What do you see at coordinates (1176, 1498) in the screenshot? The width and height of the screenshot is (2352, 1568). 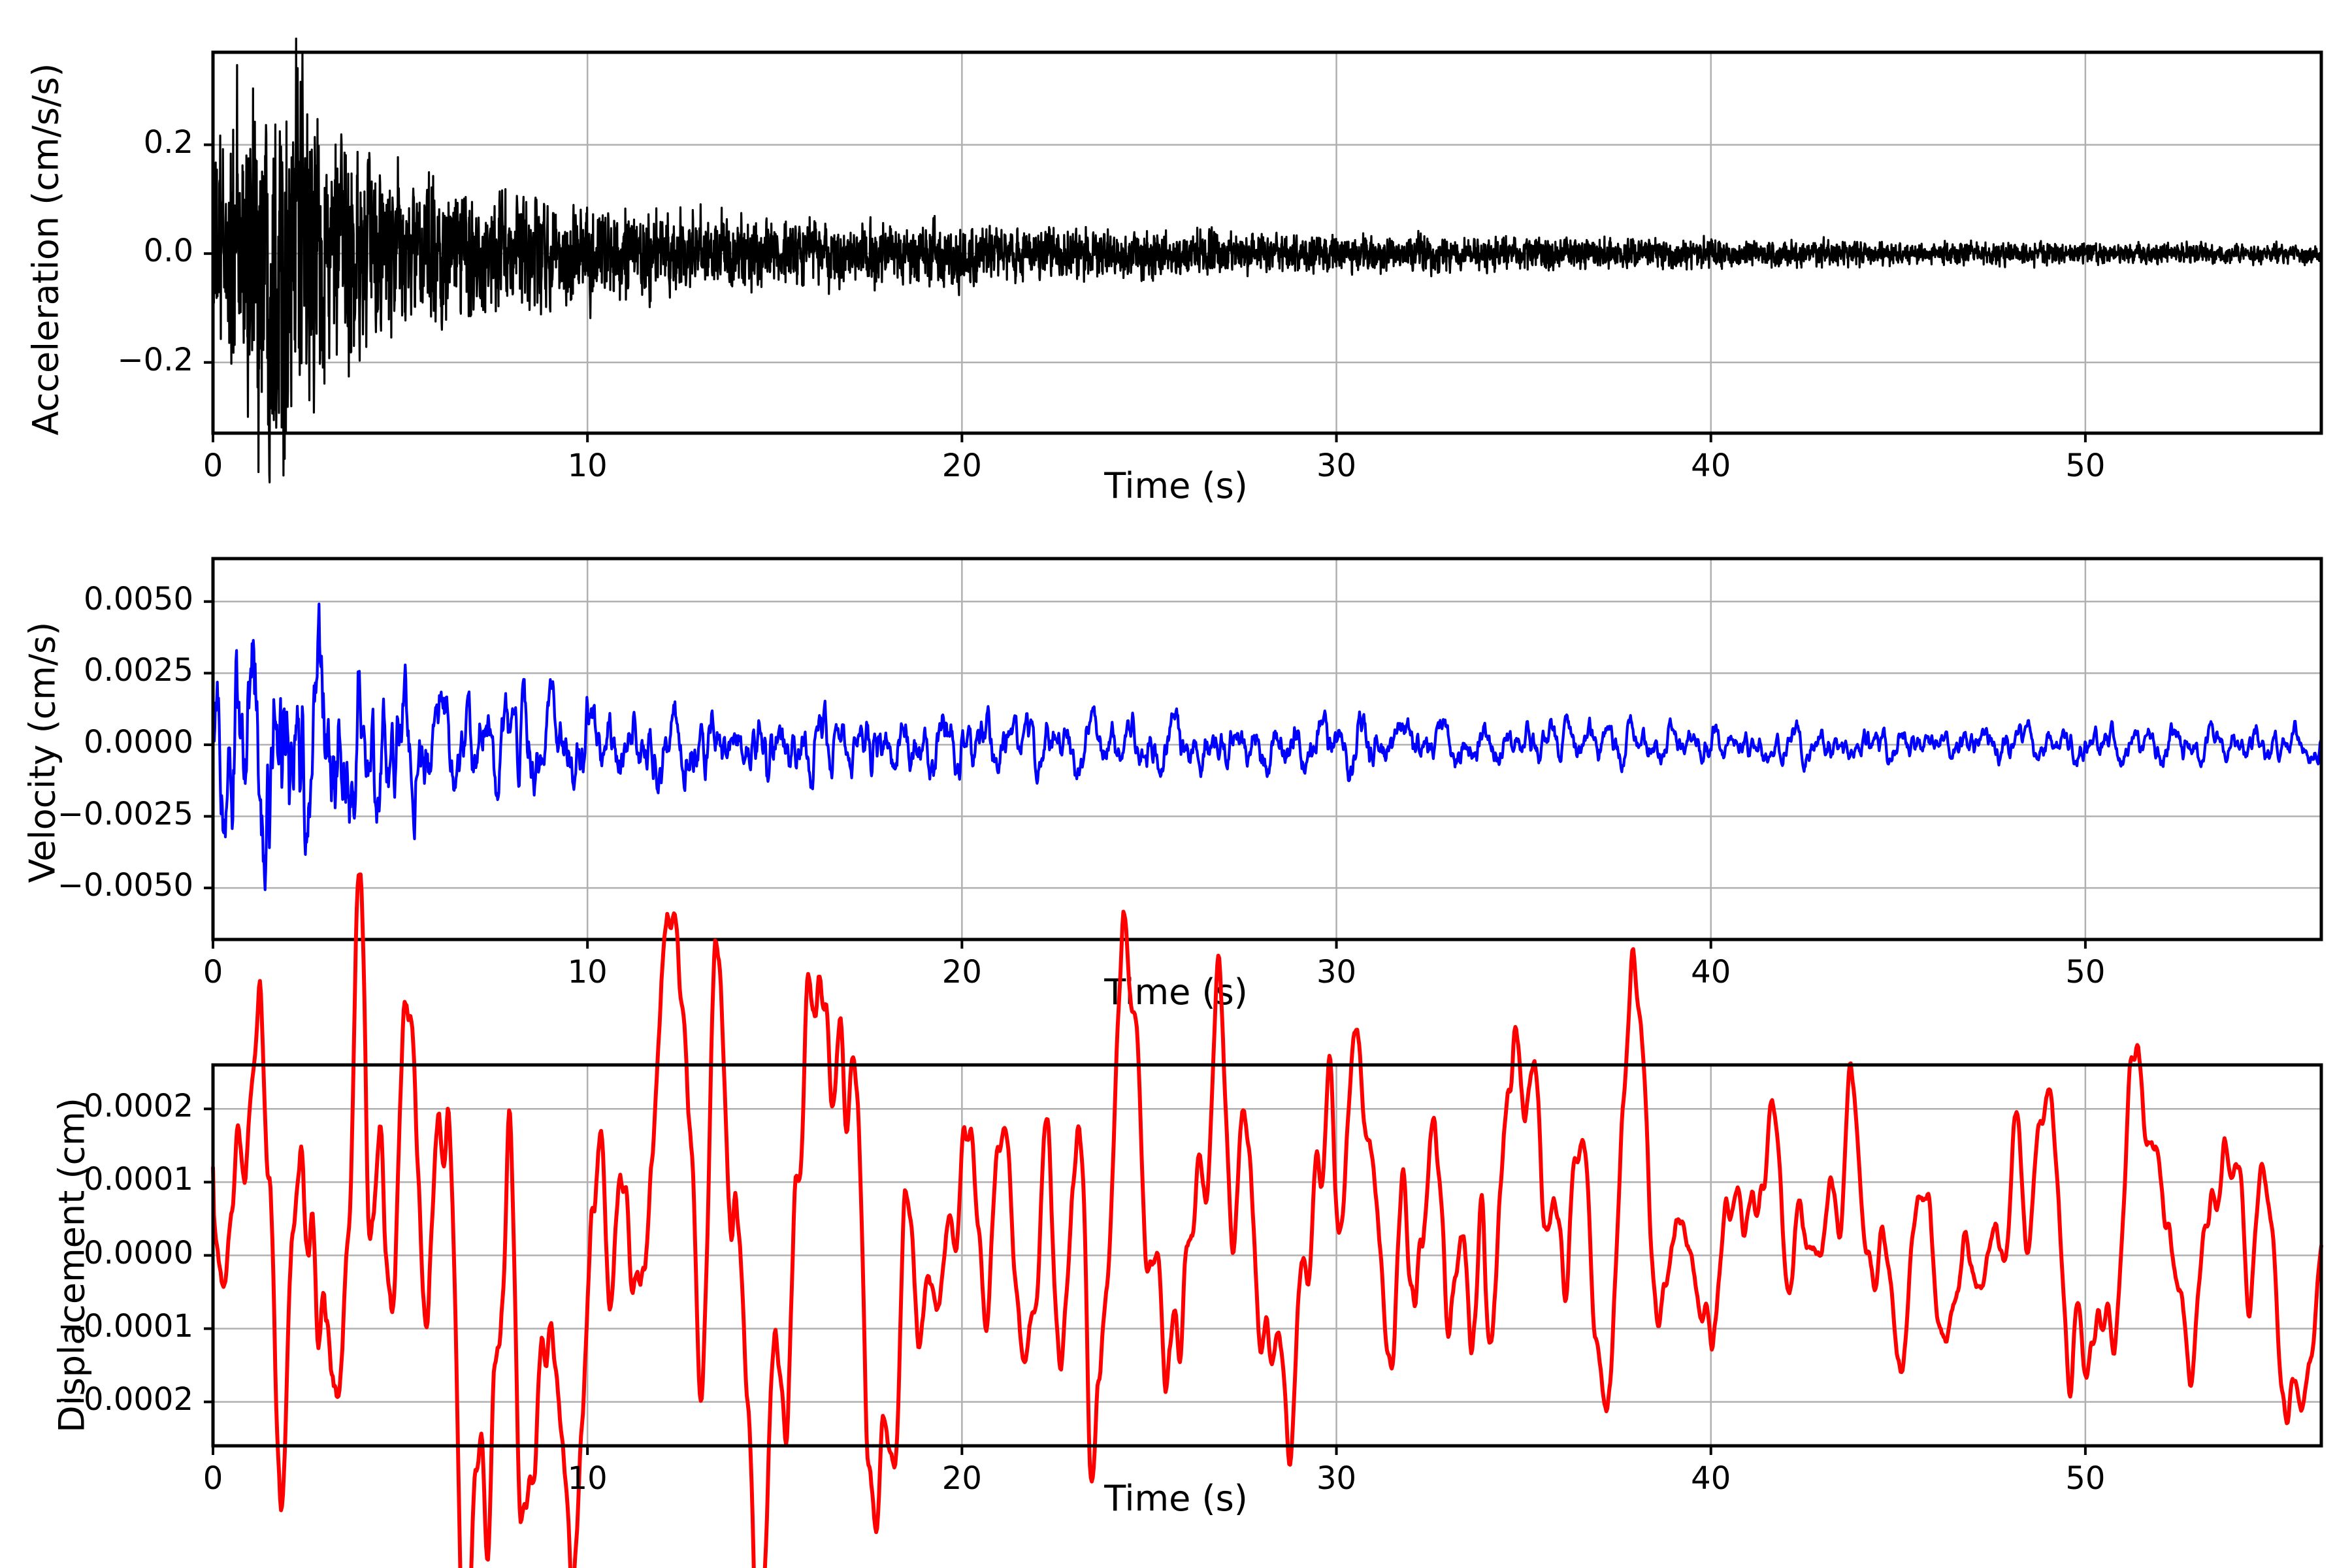 I see `displacement-x-axis-label: Time (s)` at bounding box center [1176, 1498].